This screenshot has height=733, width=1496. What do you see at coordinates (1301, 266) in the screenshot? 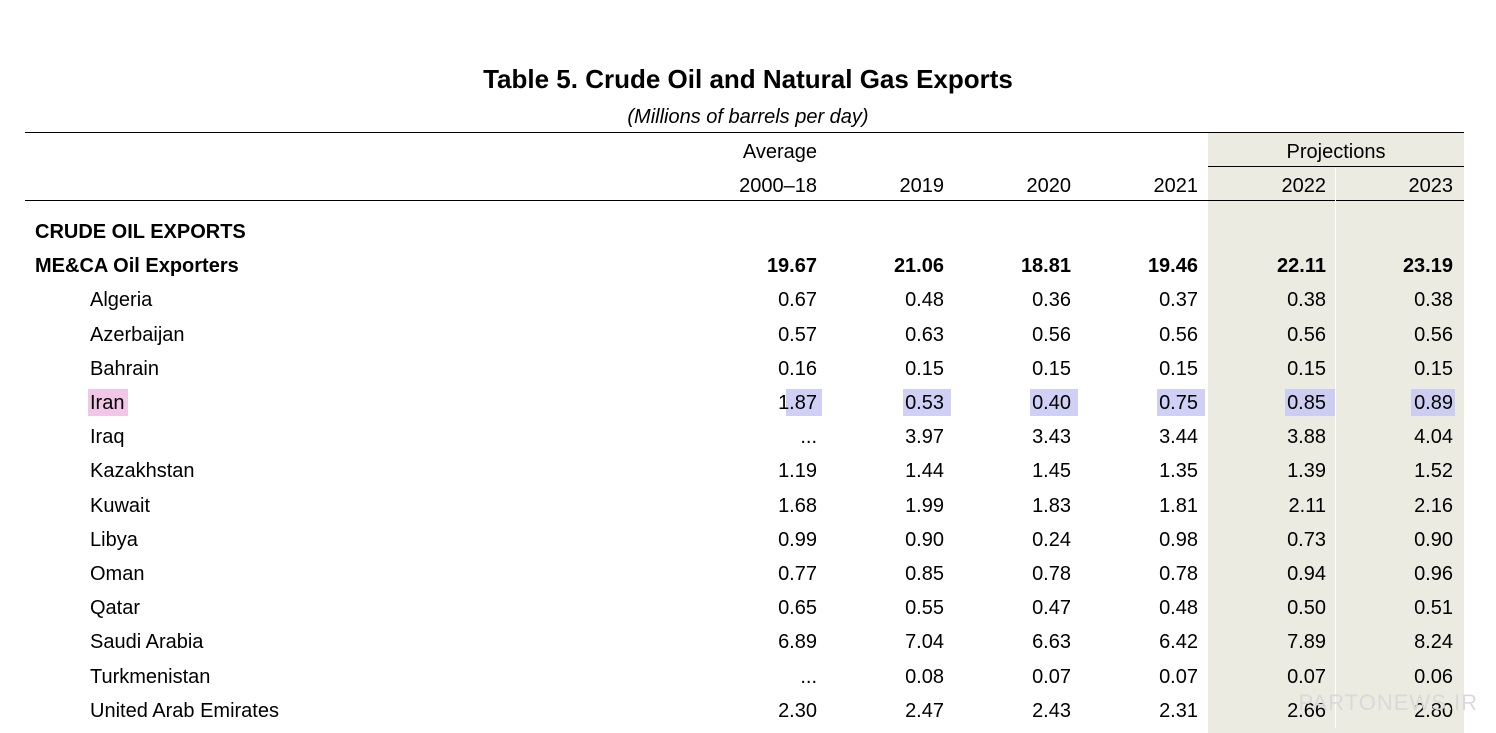
I see `table-cell: 22.11` at bounding box center [1301, 266].